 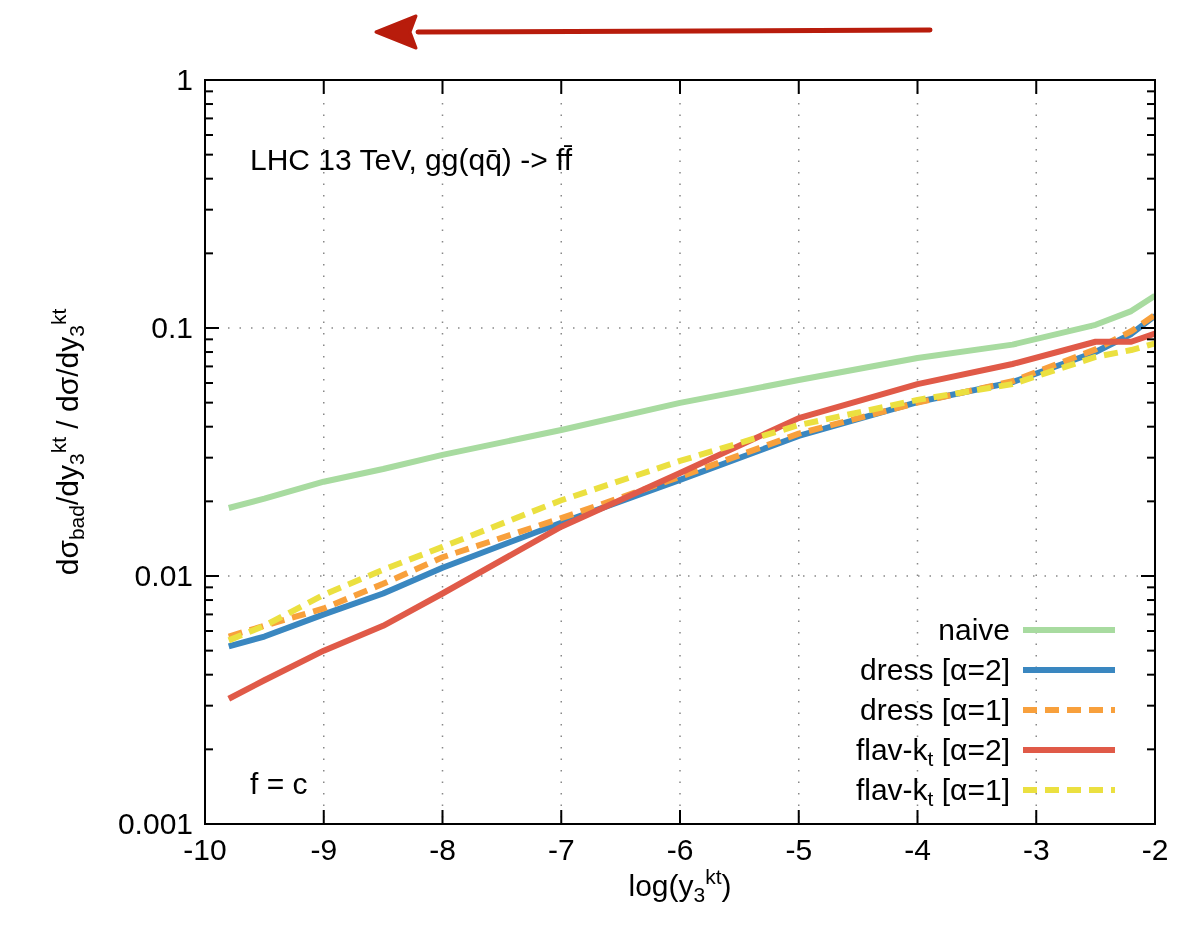 What do you see at coordinates (279, 783) in the screenshot?
I see `annotation: f = c` at bounding box center [279, 783].